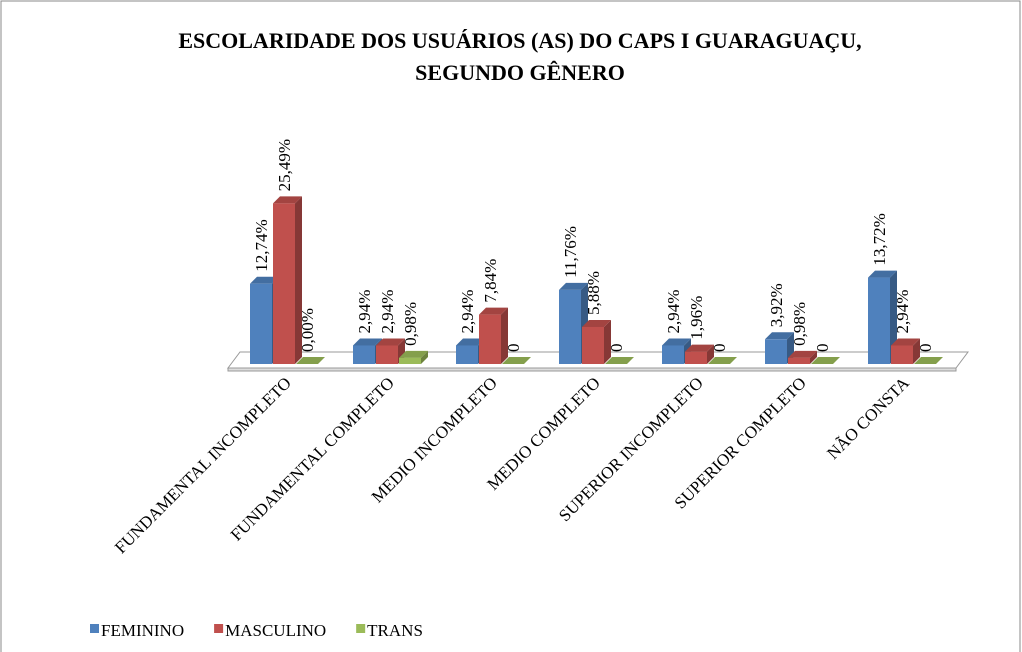  What do you see at coordinates (275, 630) in the screenshot?
I see `legend-label: MASCULINO` at bounding box center [275, 630].